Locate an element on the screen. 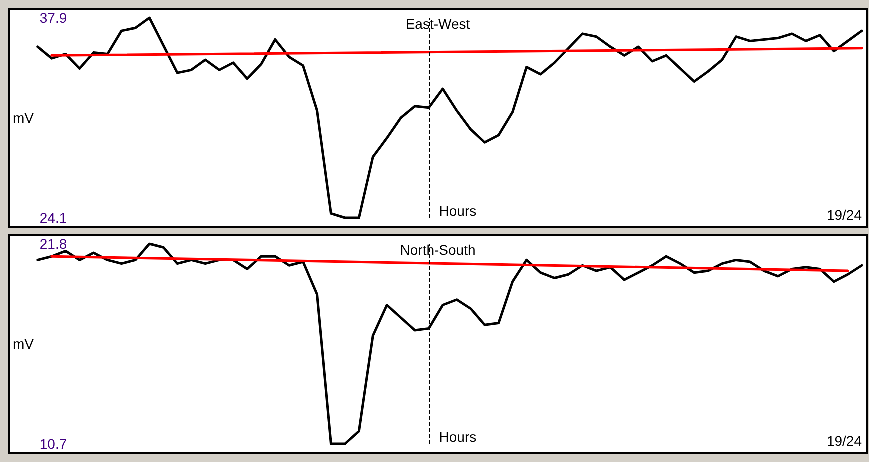 This screenshot has height=462, width=869. y-tick-label: 24.1 is located at coordinates (54, 218).